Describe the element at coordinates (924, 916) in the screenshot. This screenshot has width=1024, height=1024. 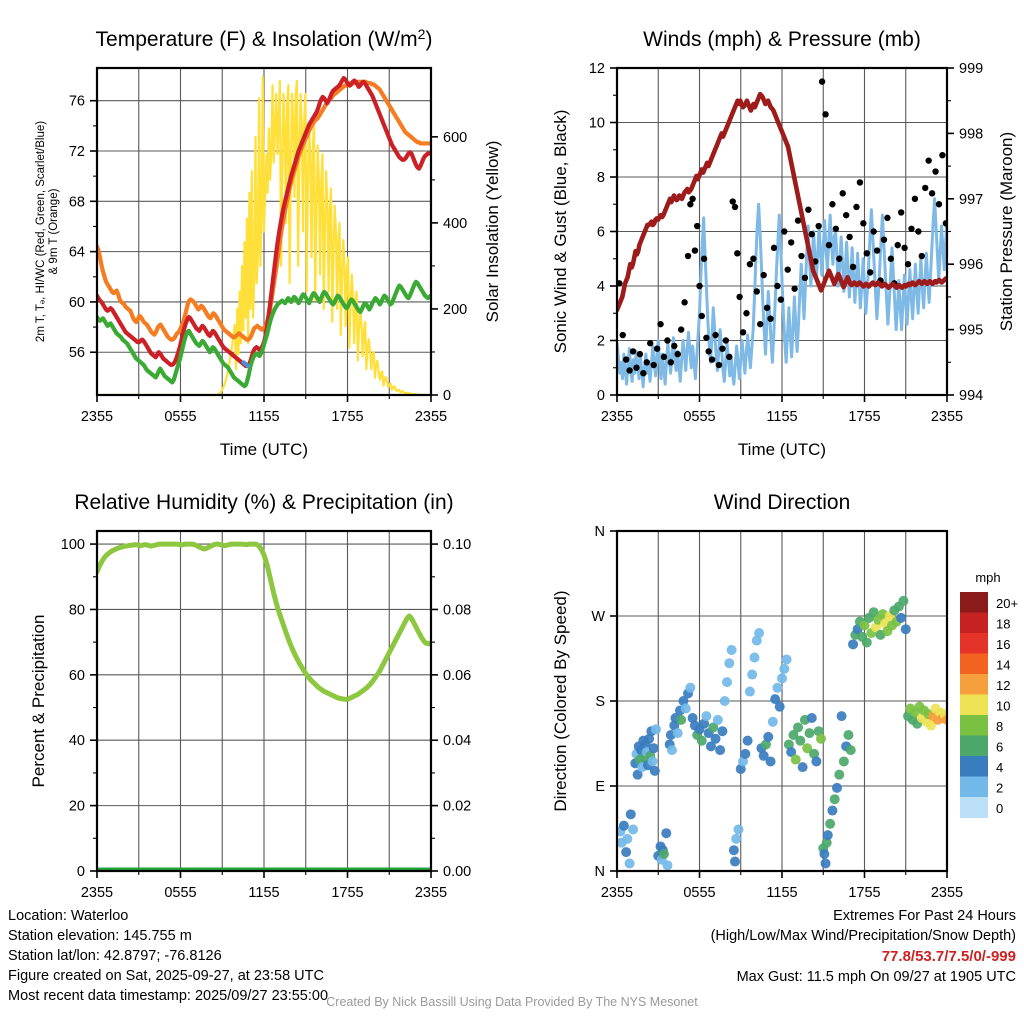
I see `footer-extremes-heading: Extremes For Past 24 Hours` at that location.